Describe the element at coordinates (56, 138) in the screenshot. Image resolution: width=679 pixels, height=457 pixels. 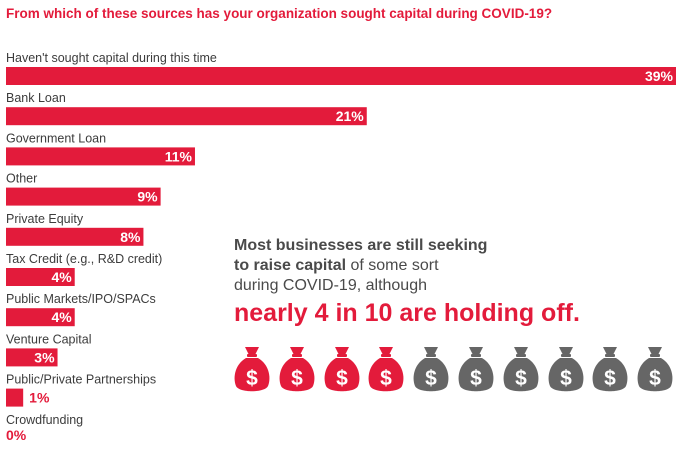
I see `category-label: Government Loan` at that location.